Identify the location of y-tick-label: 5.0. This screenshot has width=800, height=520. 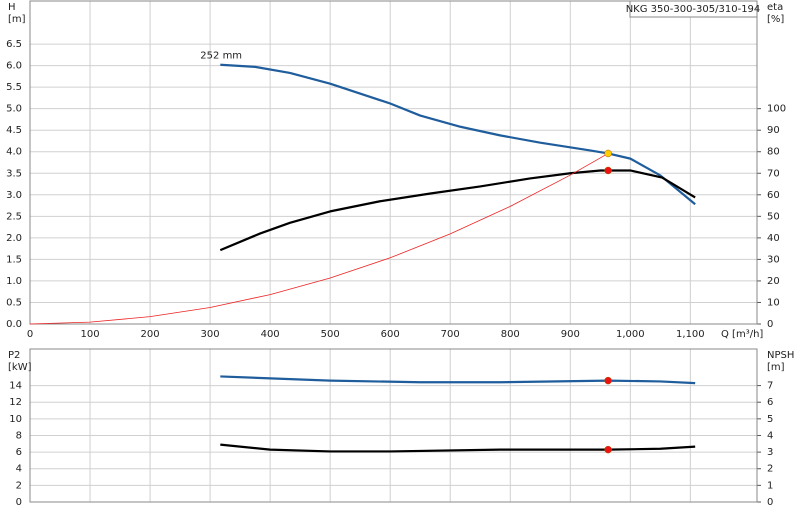
(14, 109).